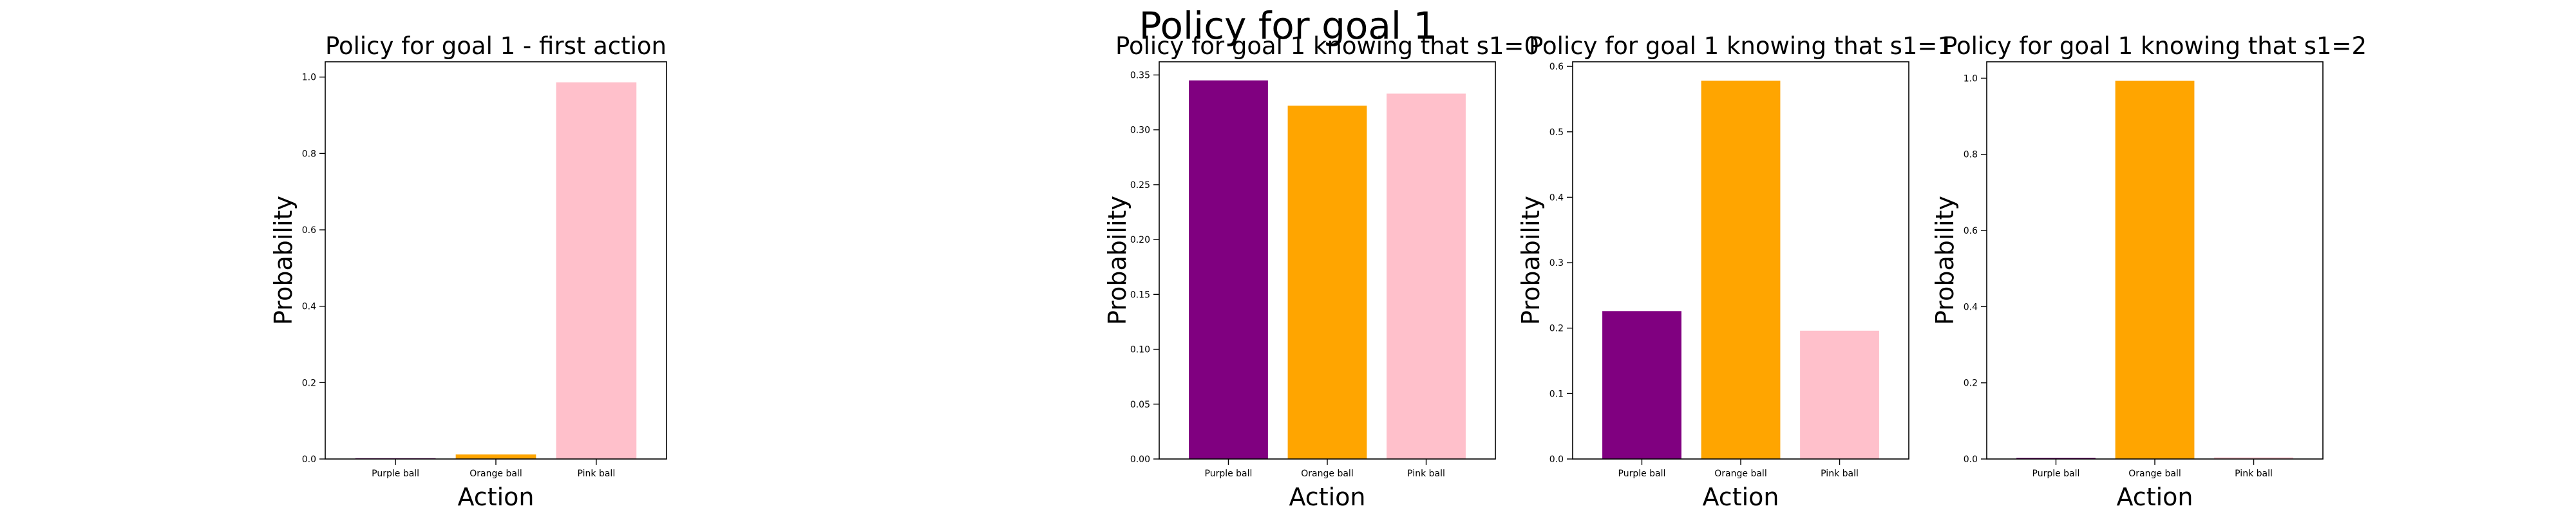 The image size is (2576, 515). What do you see at coordinates (2155, 46) in the screenshot?
I see `chart-title: Policy for goal 1 knowing that s1=2` at bounding box center [2155, 46].